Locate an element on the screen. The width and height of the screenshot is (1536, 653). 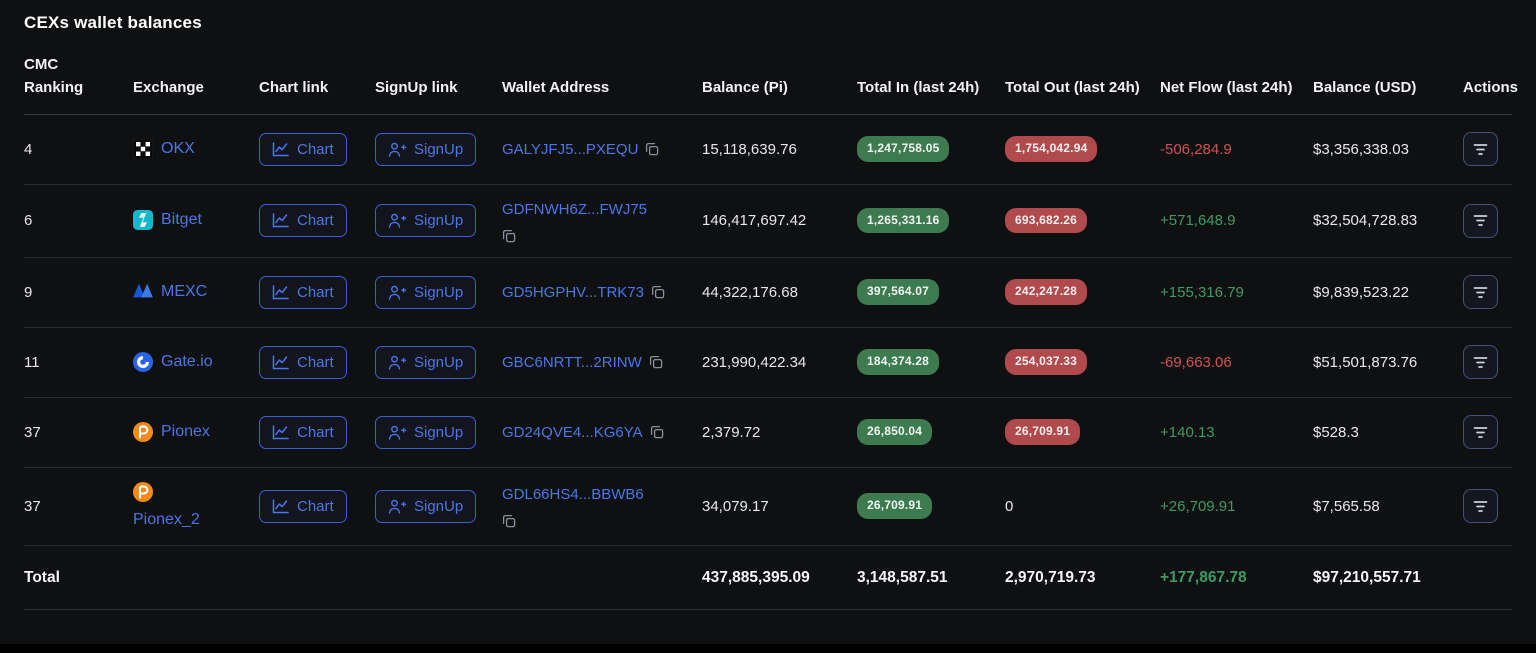
exchange-link: Pionex is located at coordinates (171, 432).